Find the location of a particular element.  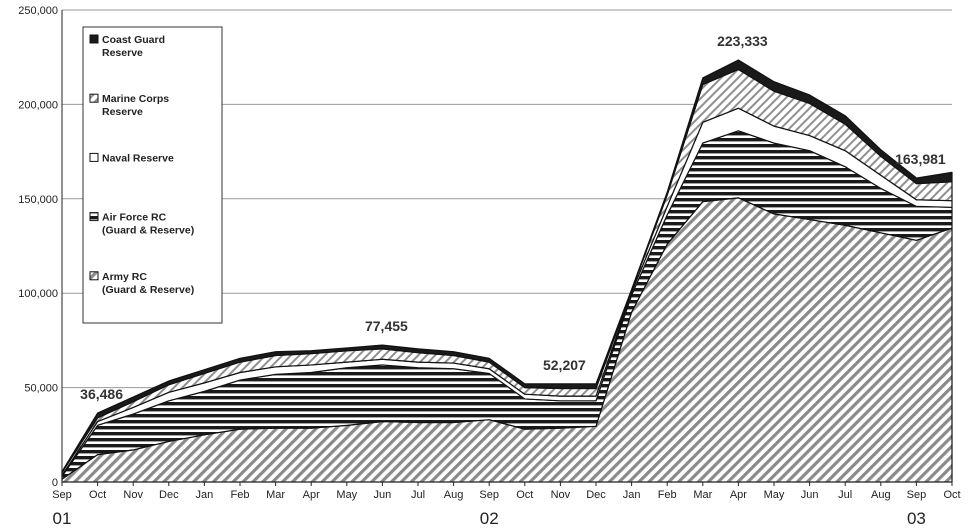

y-tick-label-0: 0 is located at coordinates (55, 483).